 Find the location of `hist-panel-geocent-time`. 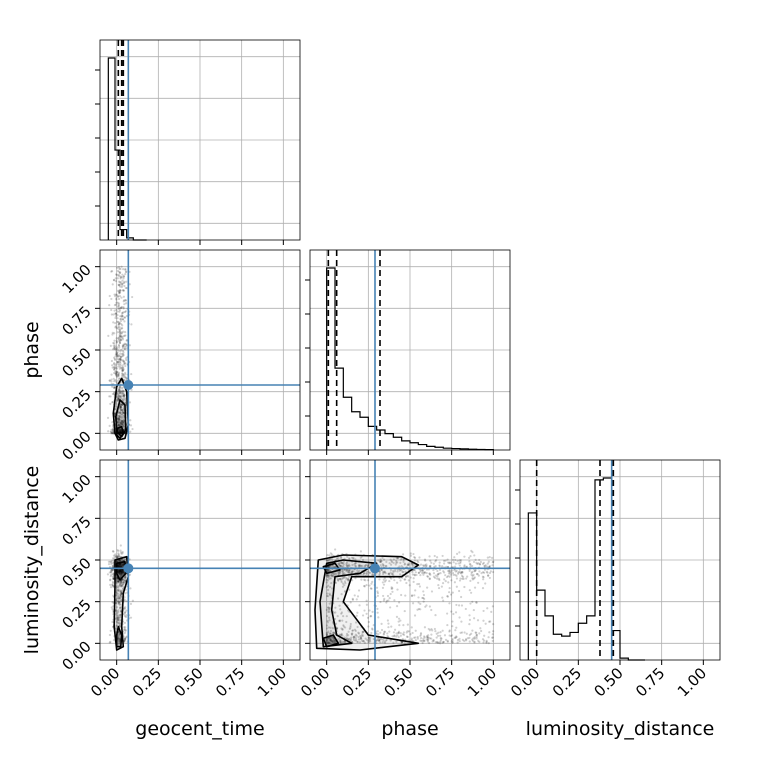

hist-panel-geocent-time is located at coordinates (198, 142).